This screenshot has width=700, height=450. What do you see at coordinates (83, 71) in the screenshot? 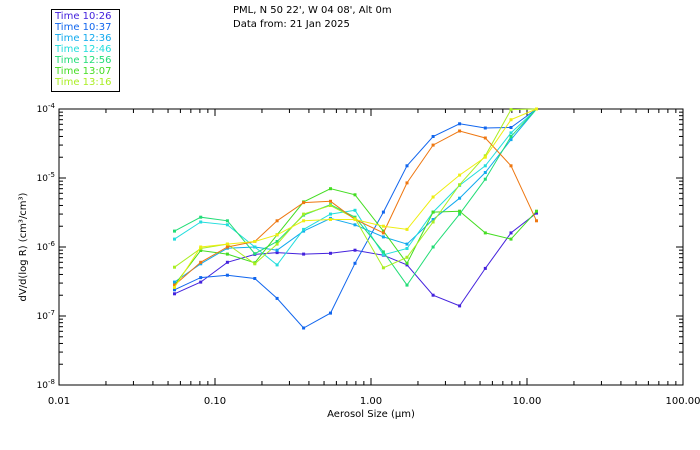
I see `legend-entry: Time 13:07` at bounding box center [83, 71].